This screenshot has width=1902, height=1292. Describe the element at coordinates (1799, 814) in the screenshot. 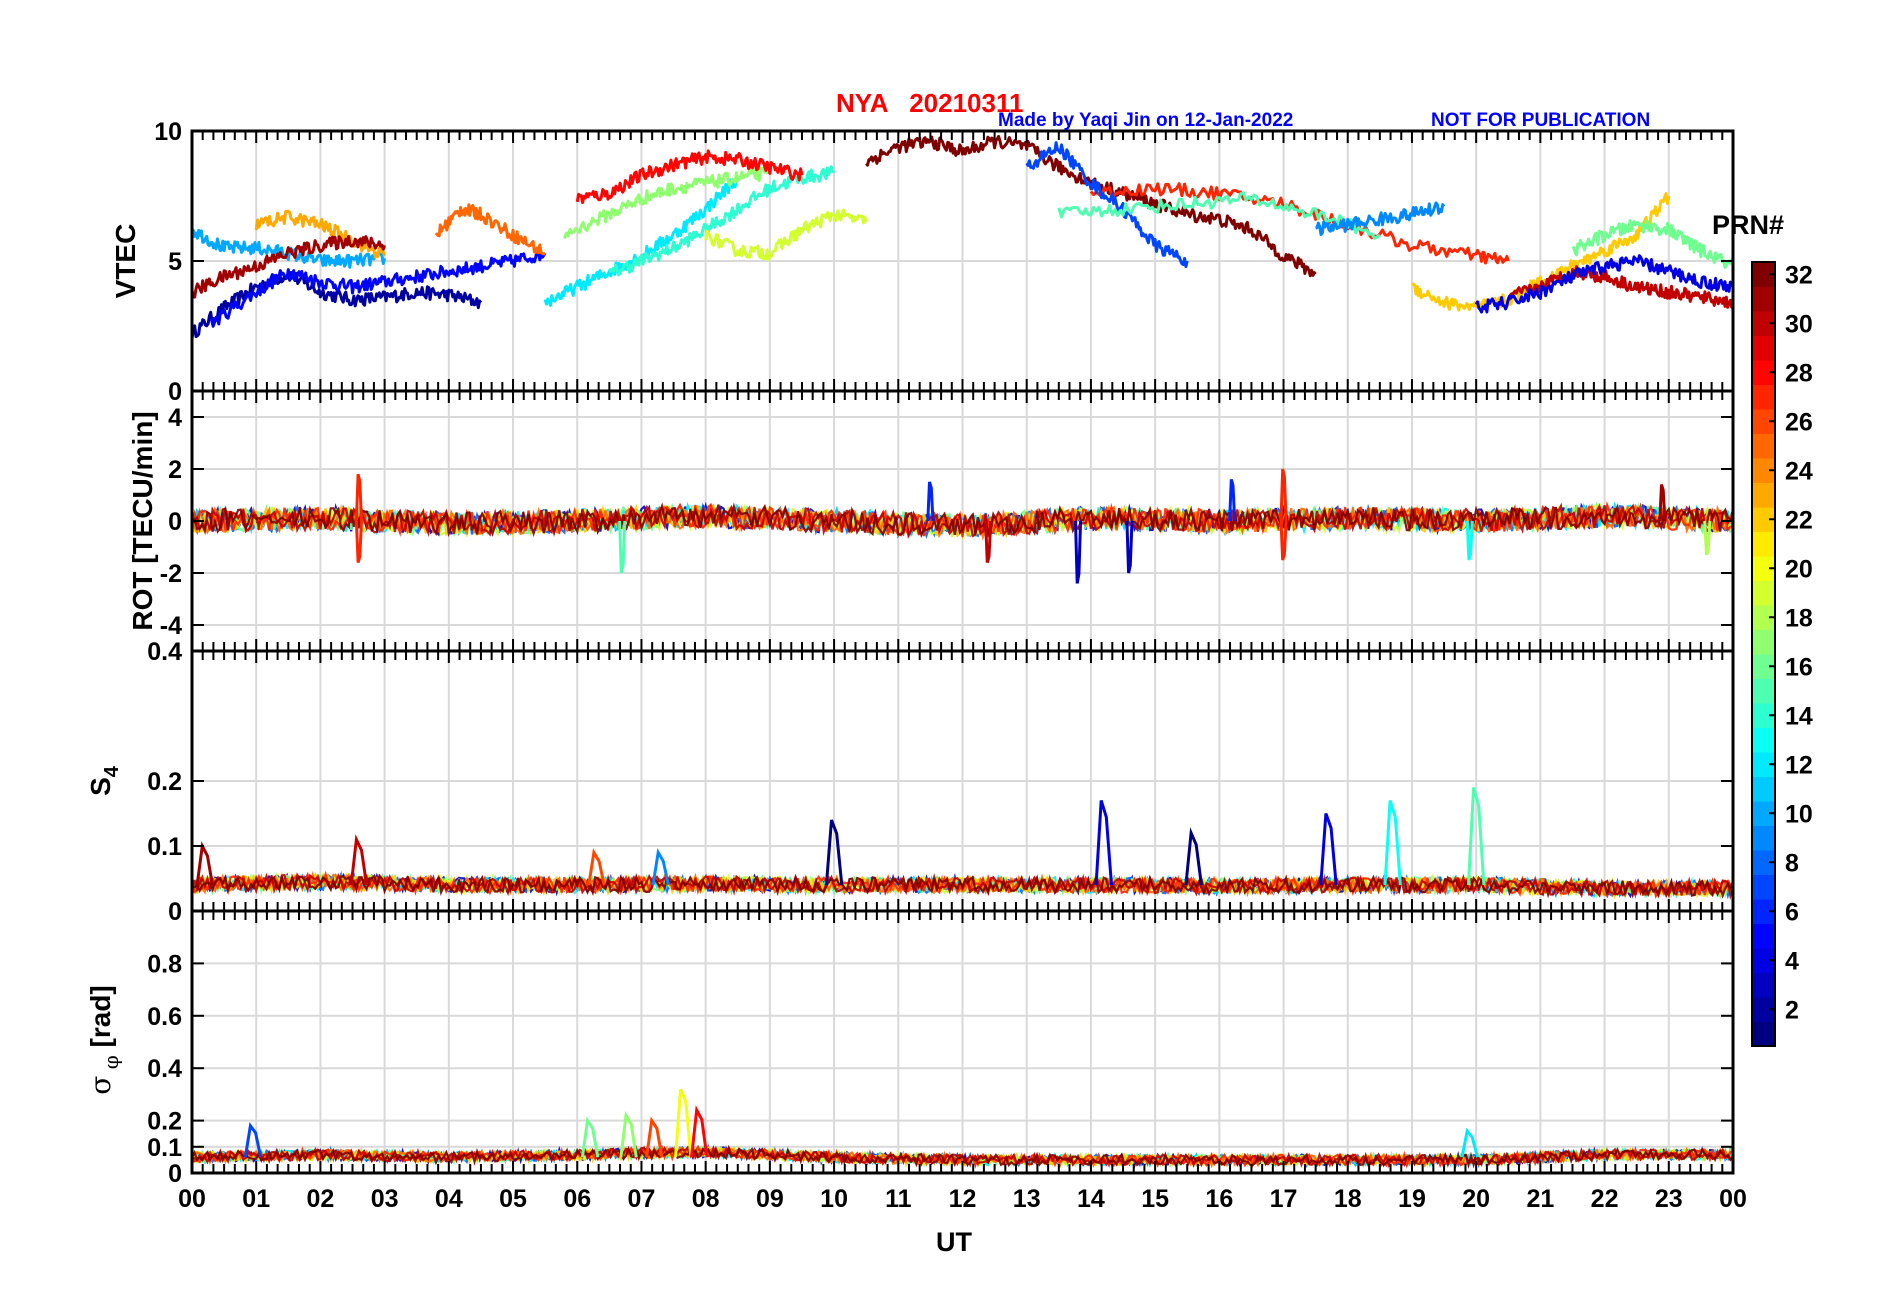

I see `colorbar-tick-label: 10` at that location.